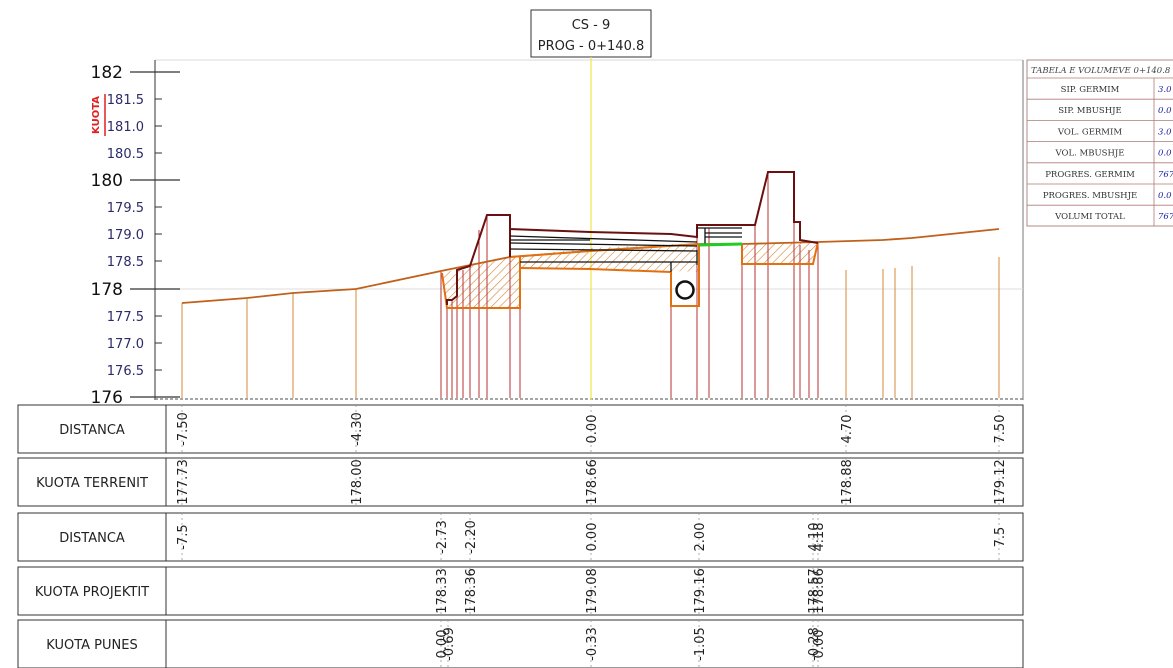  What do you see at coordinates (592, 591) in the screenshot?
I see `profile-row-value: 179.08` at bounding box center [592, 591].